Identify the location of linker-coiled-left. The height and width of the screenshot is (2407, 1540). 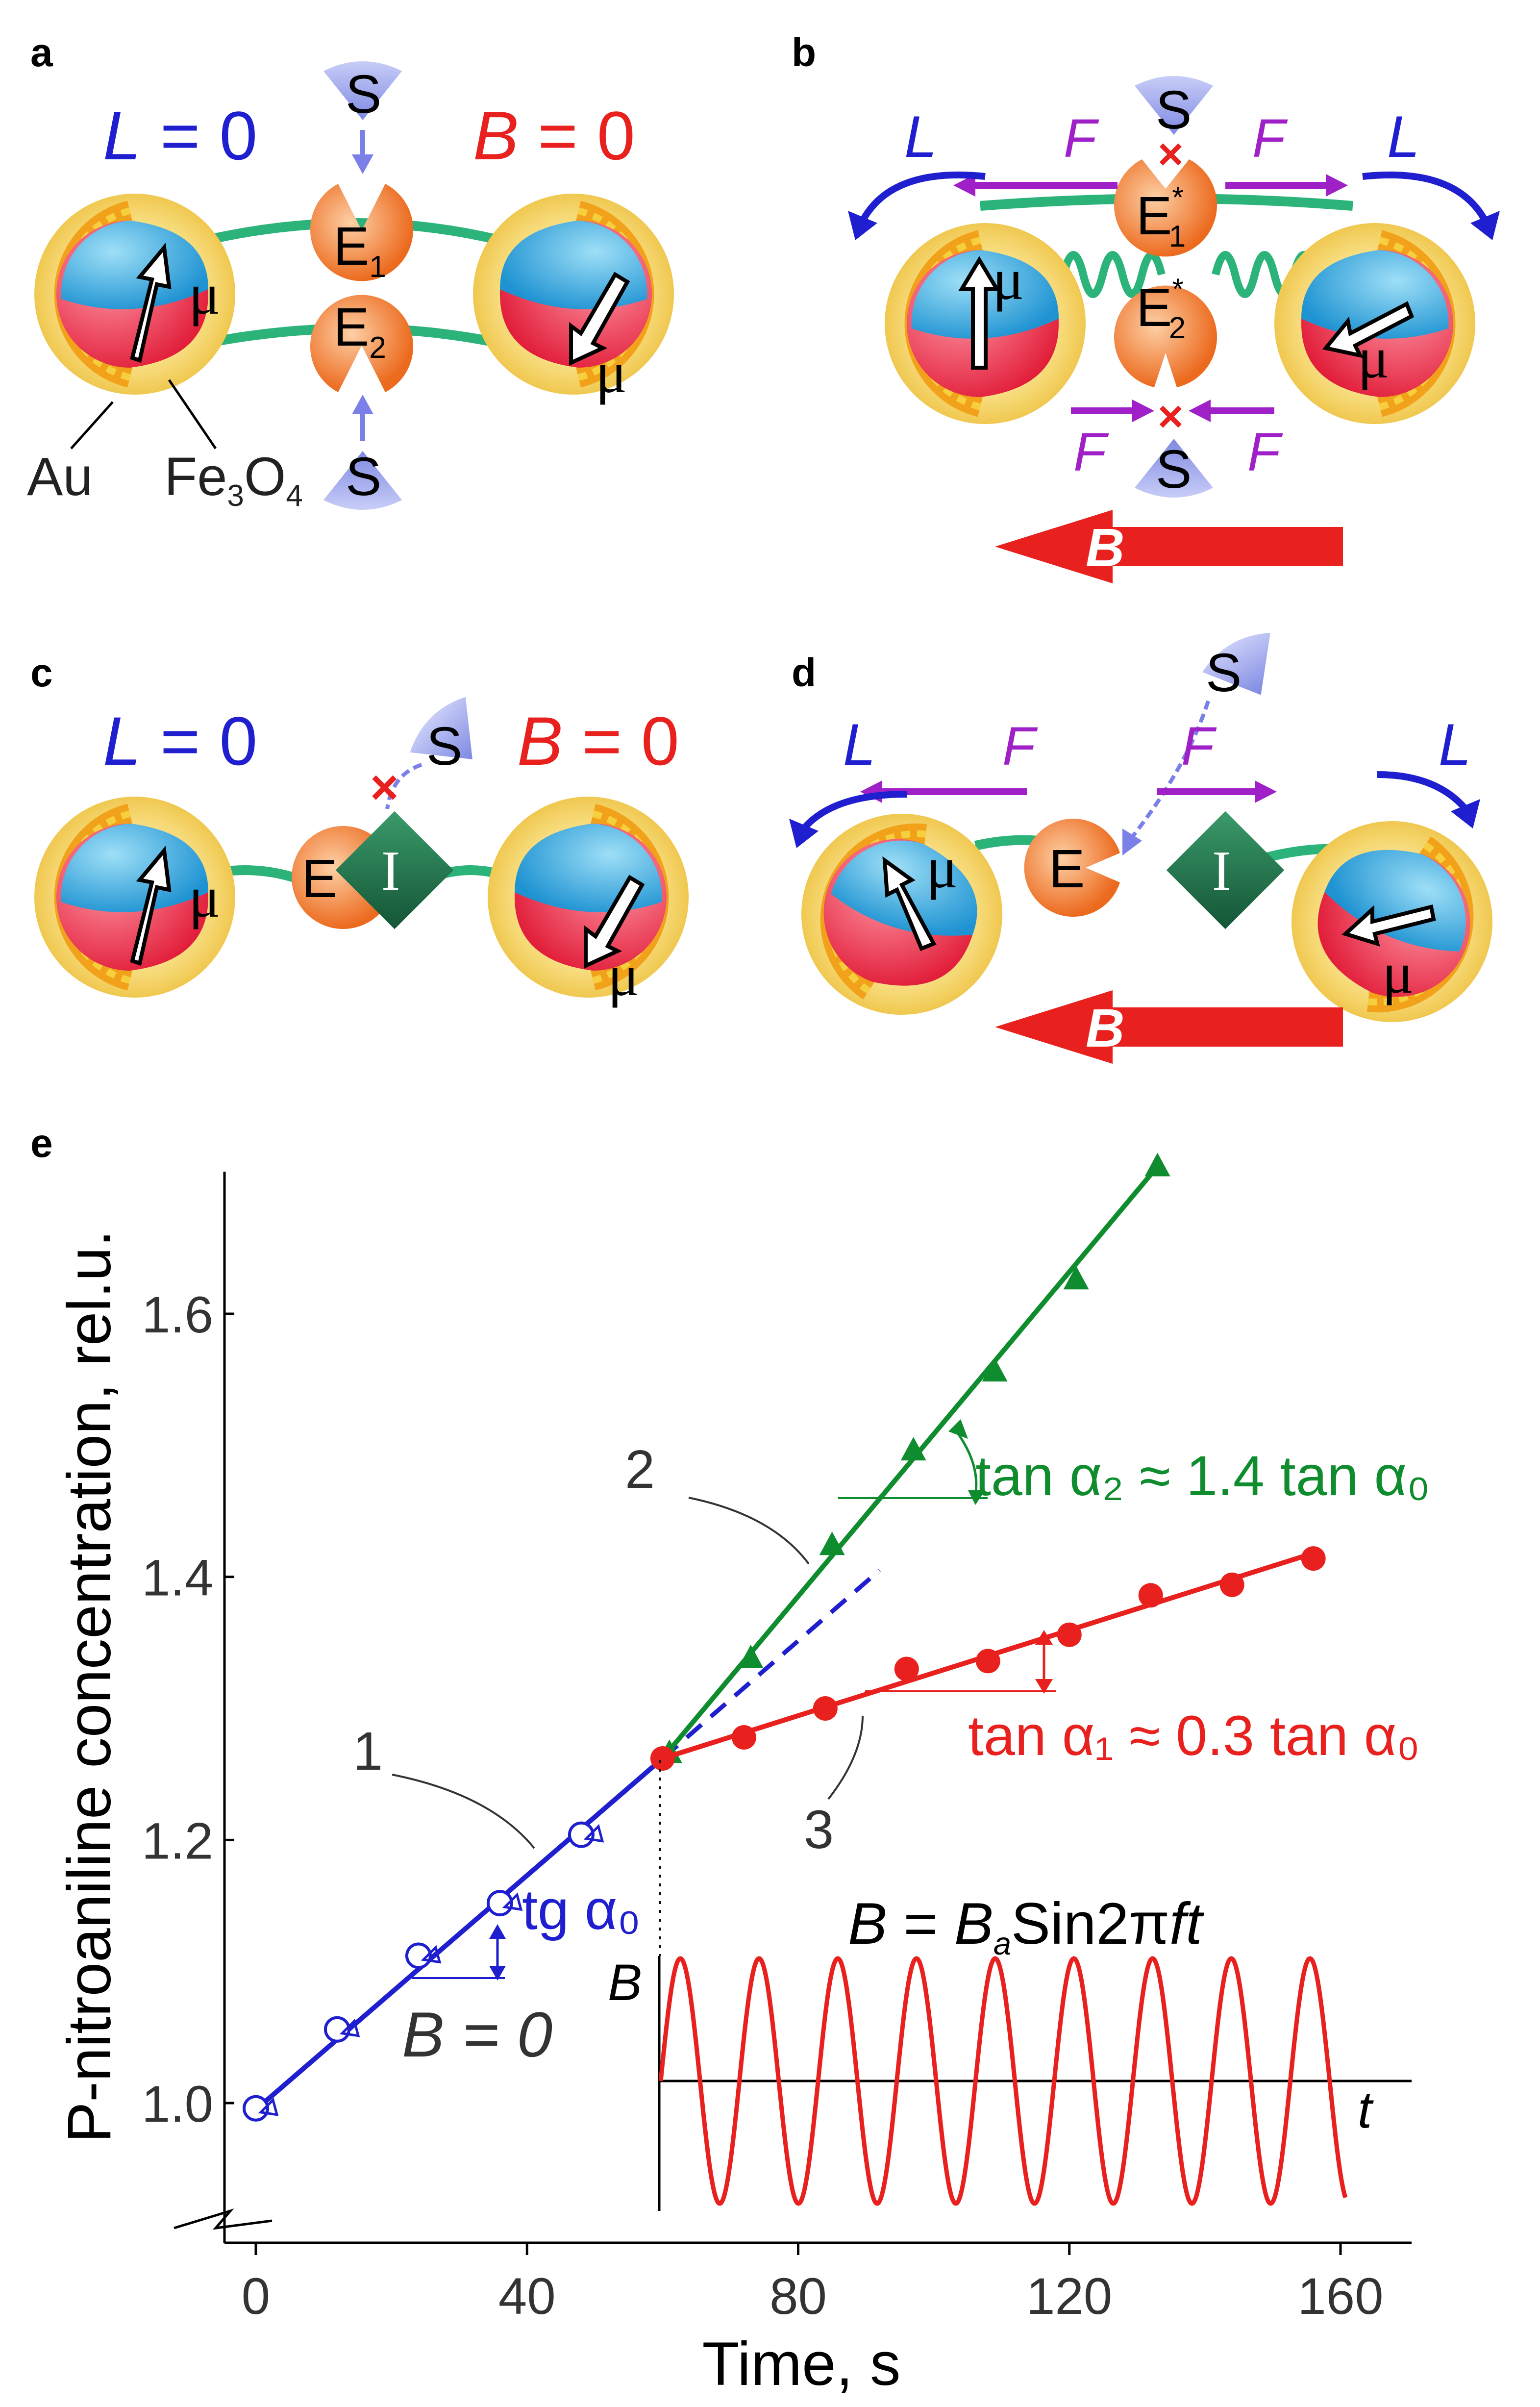
(1113, 274).